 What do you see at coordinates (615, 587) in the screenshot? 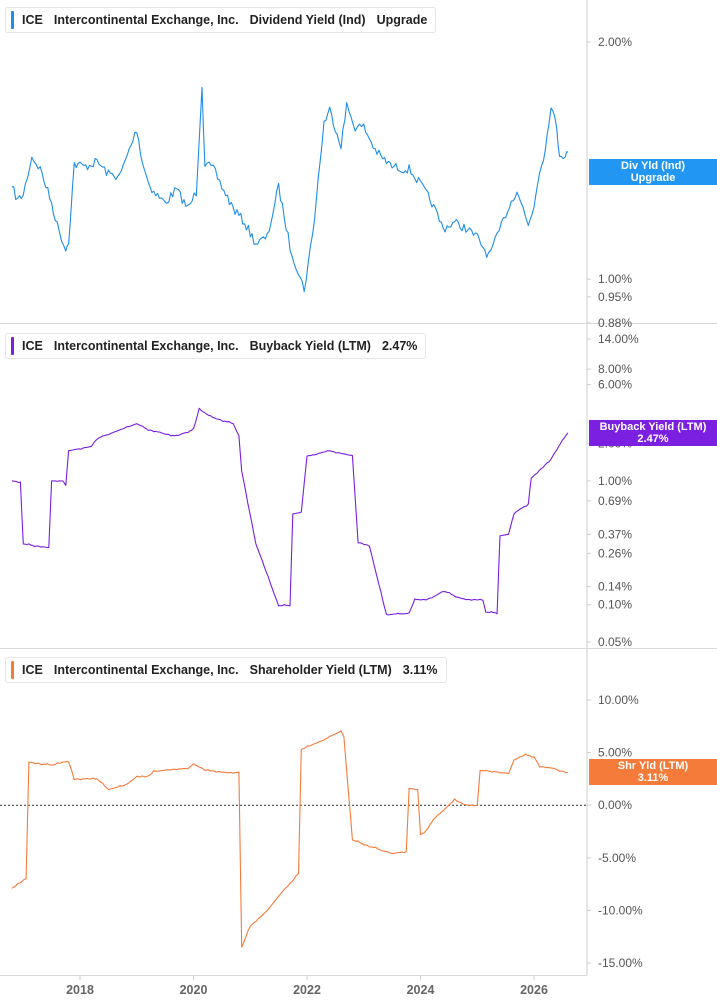
I see `y-tick-label: 0.14%` at bounding box center [615, 587].